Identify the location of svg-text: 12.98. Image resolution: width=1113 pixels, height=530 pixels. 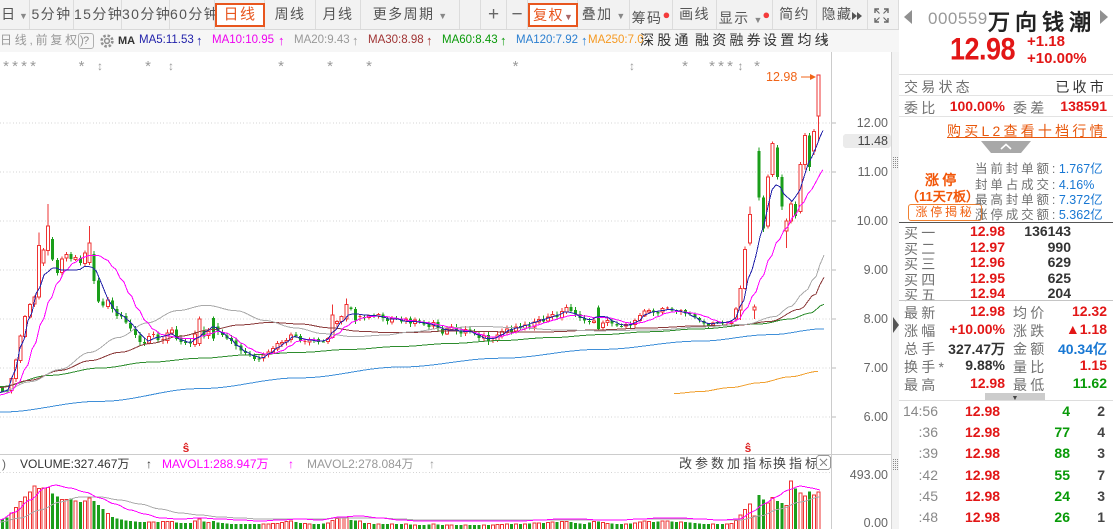
(781, 77).